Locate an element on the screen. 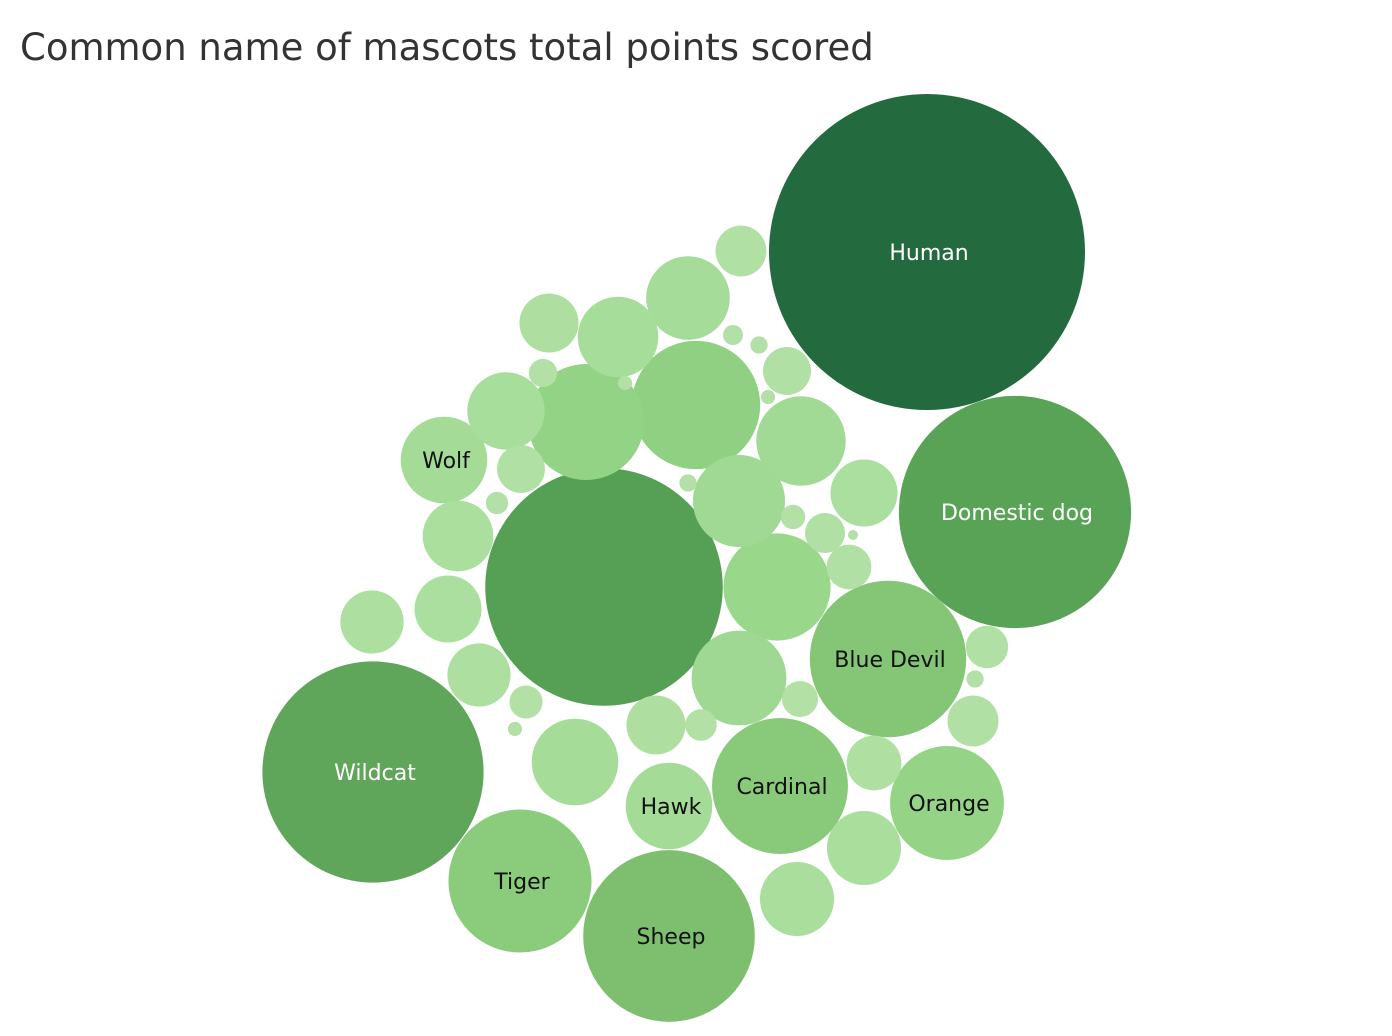  bubble-label-blue-devil: Blue Devil is located at coordinates (889, 660).